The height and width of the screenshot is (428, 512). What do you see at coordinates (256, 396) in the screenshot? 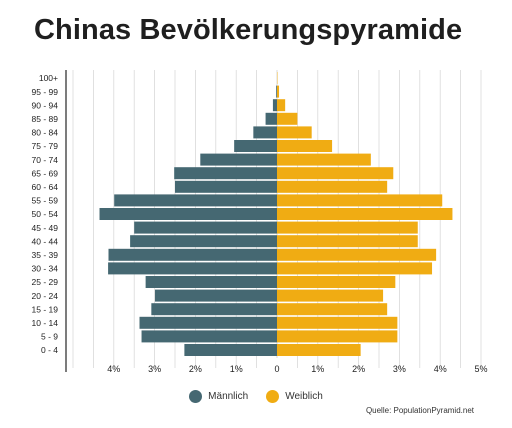
I see `legend: Männlich Weiblich` at bounding box center [256, 396].